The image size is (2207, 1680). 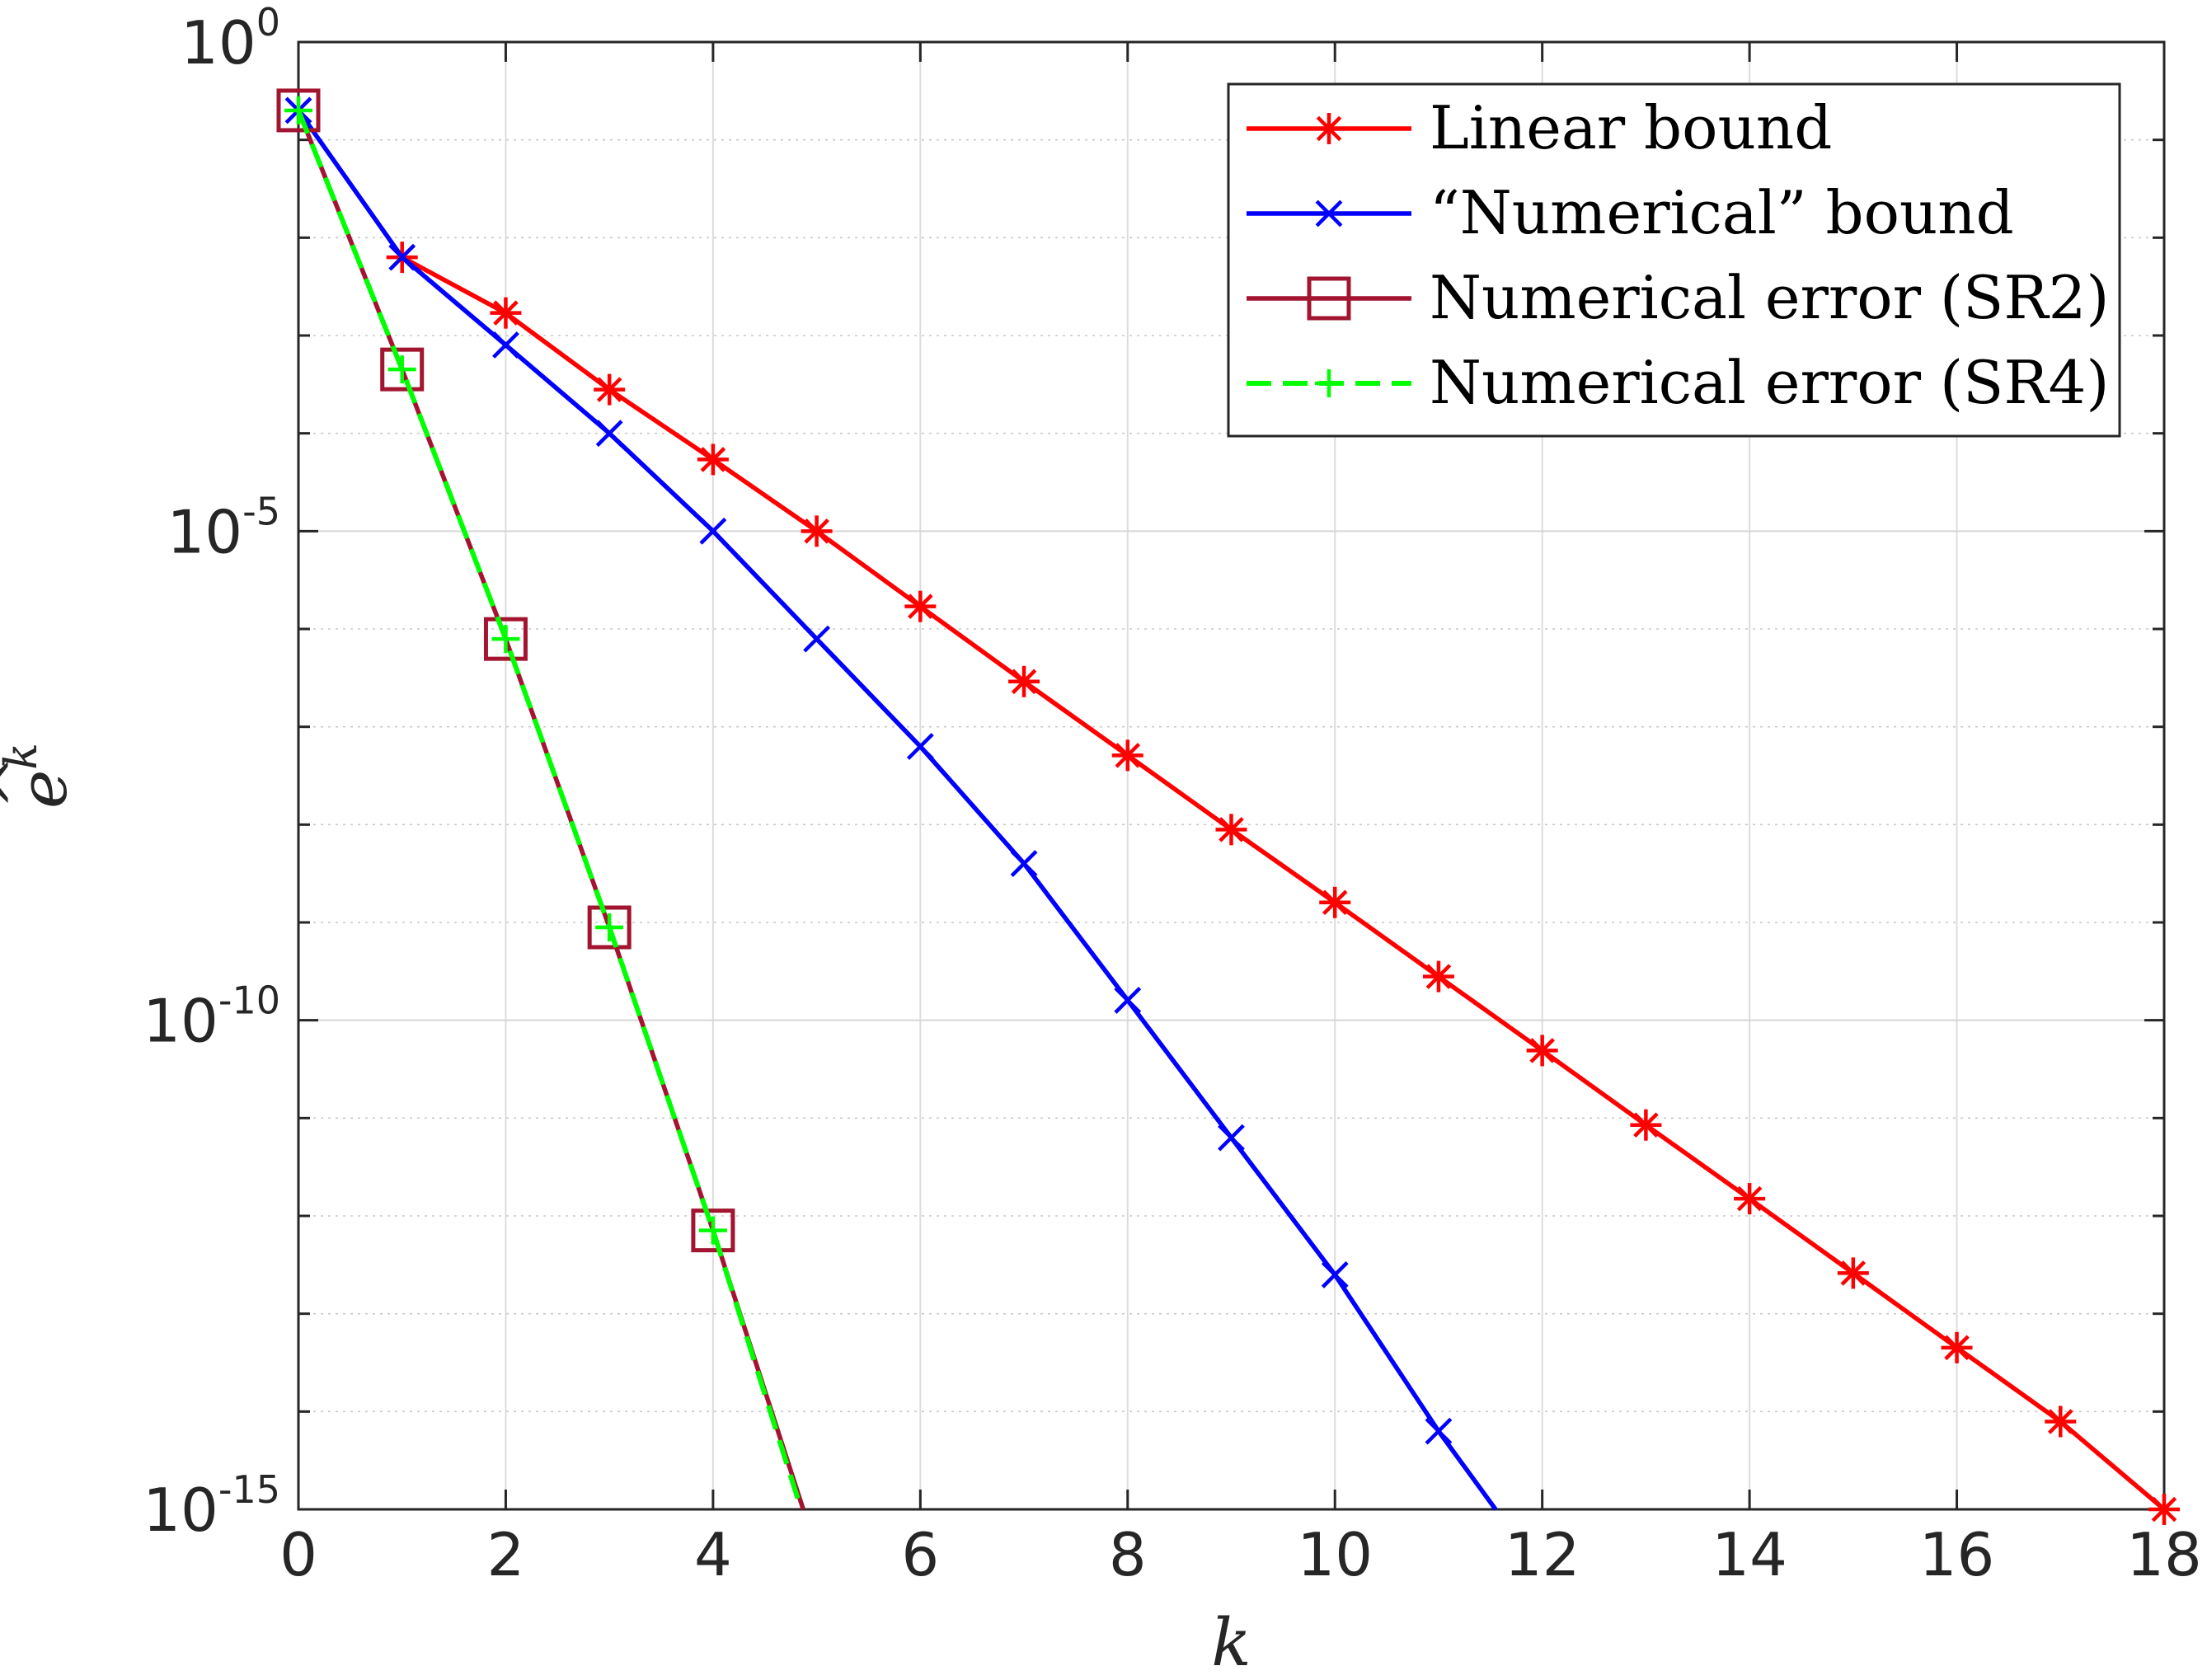 I want to click on y-tick-label: 10⁻¹⁵, so click(x=211, y=1506).